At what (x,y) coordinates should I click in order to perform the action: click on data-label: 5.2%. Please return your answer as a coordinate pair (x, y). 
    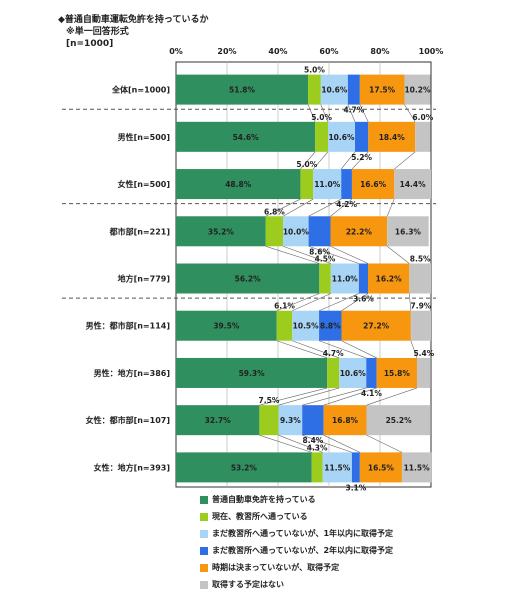
    Looking at the image, I should click on (361, 157).